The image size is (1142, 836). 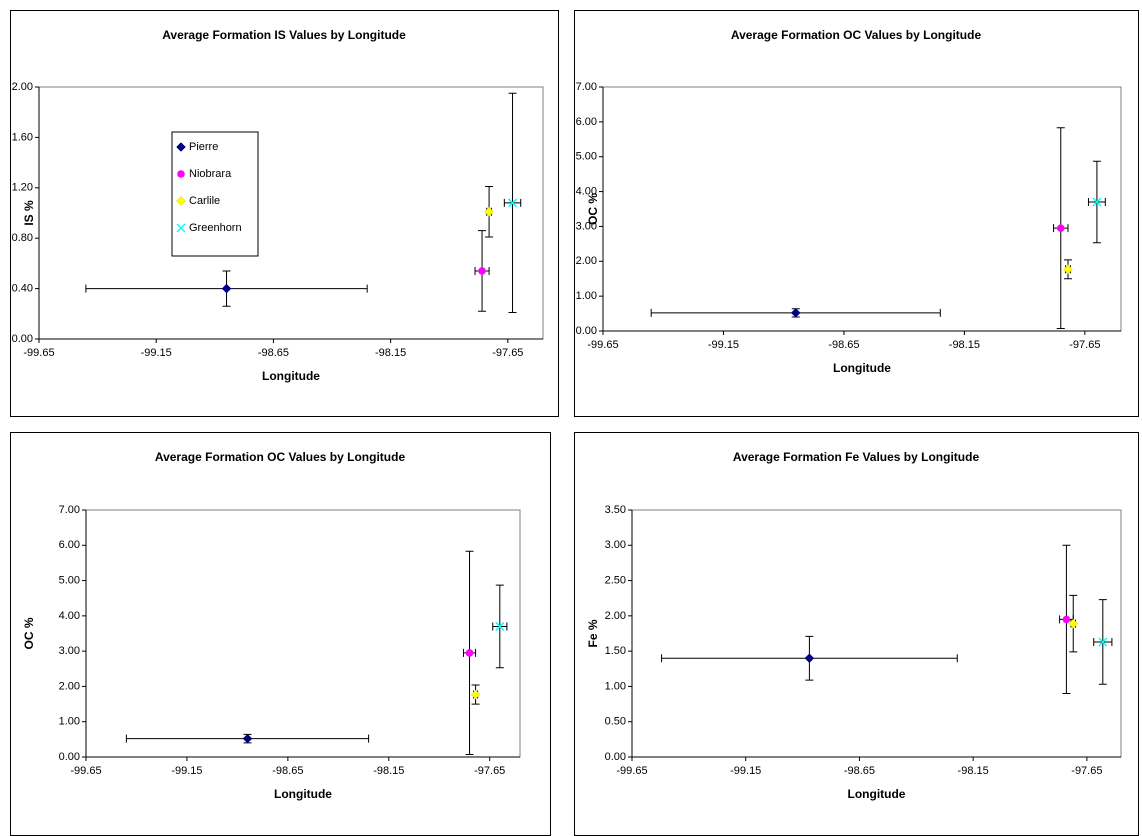 I want to click on legend-label: Carlile, so click(x=204, y=201).